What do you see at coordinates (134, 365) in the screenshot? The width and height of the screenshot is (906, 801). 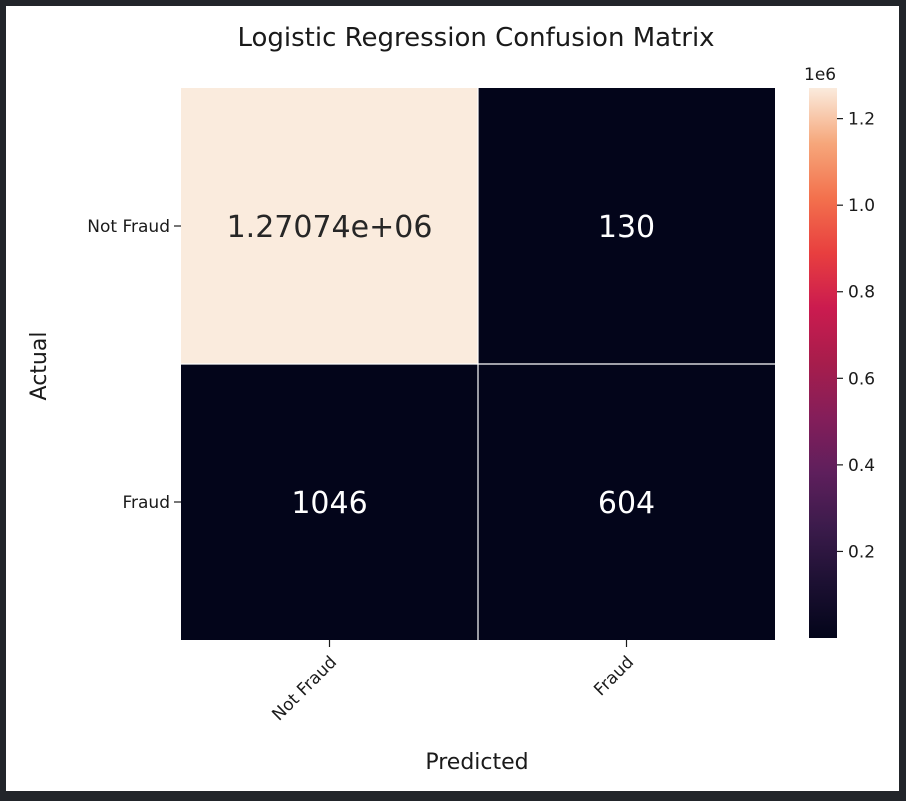 I see `y-axis-ticks: Not Fraud Fraud` at bounding box center [134, 365].